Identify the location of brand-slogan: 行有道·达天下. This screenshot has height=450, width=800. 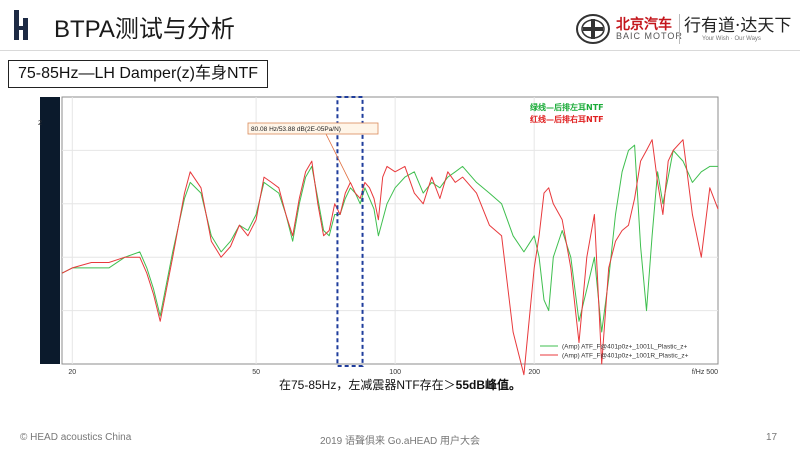
(738, 26).